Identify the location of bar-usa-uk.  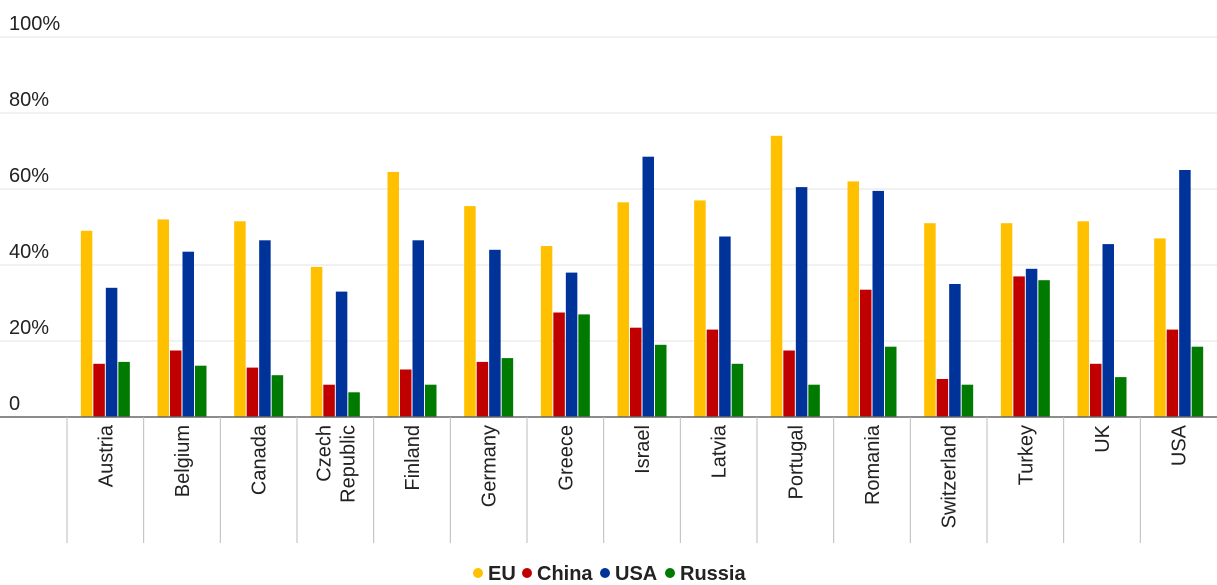
(1108, 330).